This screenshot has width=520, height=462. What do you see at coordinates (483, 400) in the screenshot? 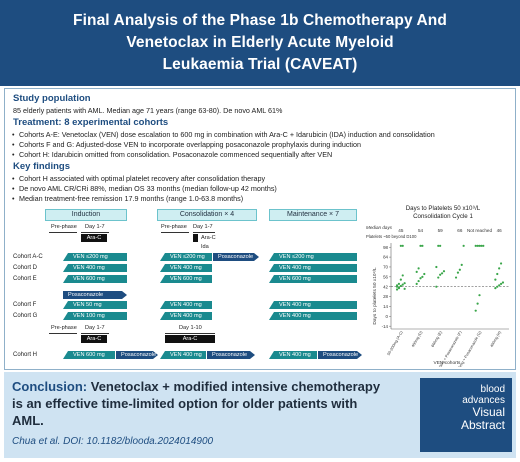
I see `logo-line-2: advances` at bounding box center [483, 400].